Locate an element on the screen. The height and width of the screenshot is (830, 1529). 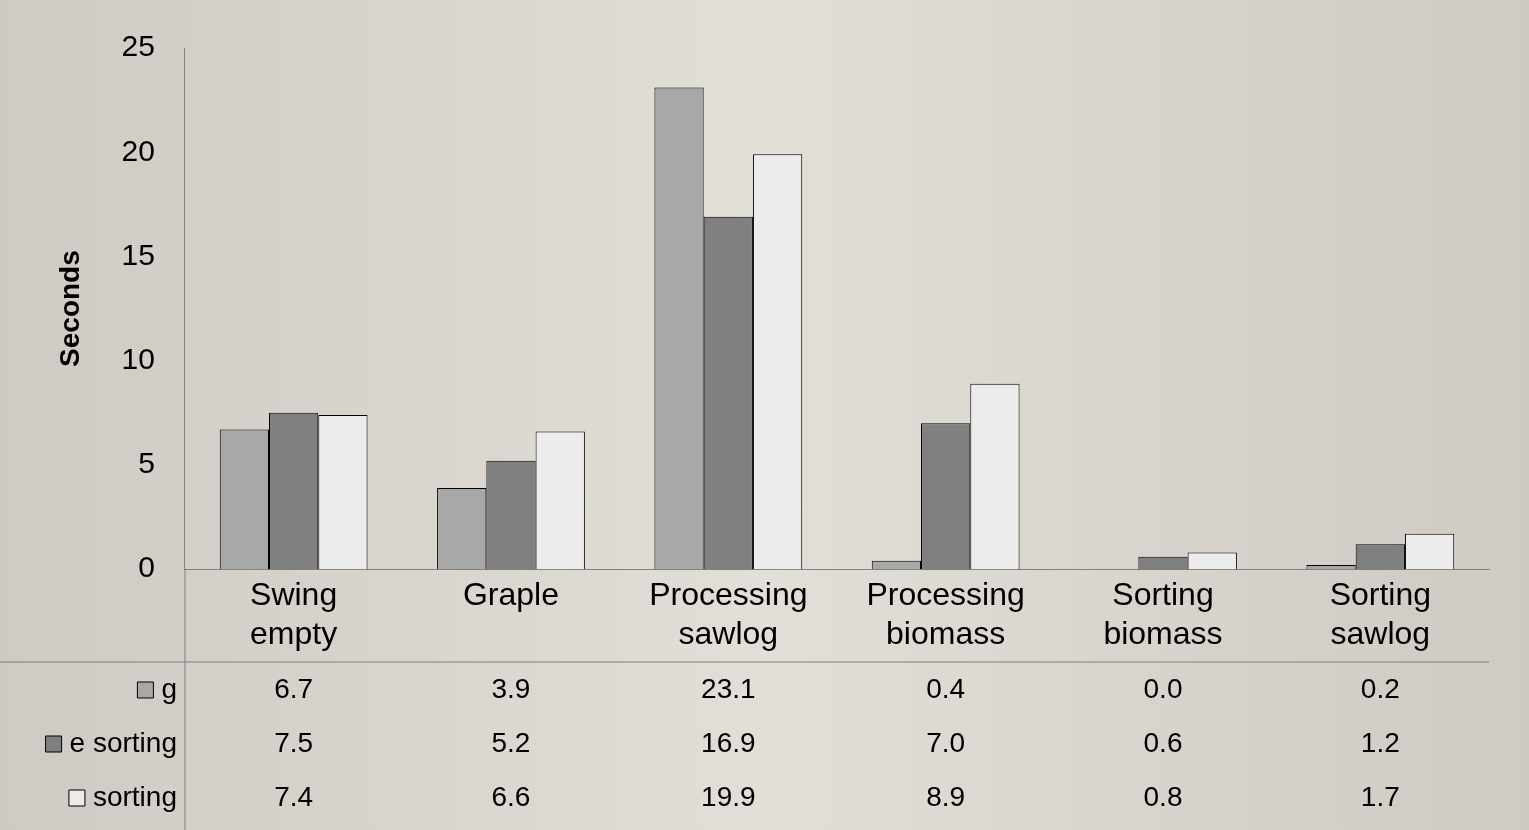
y-tick-label: 25 is located at coordinates (138, 46).